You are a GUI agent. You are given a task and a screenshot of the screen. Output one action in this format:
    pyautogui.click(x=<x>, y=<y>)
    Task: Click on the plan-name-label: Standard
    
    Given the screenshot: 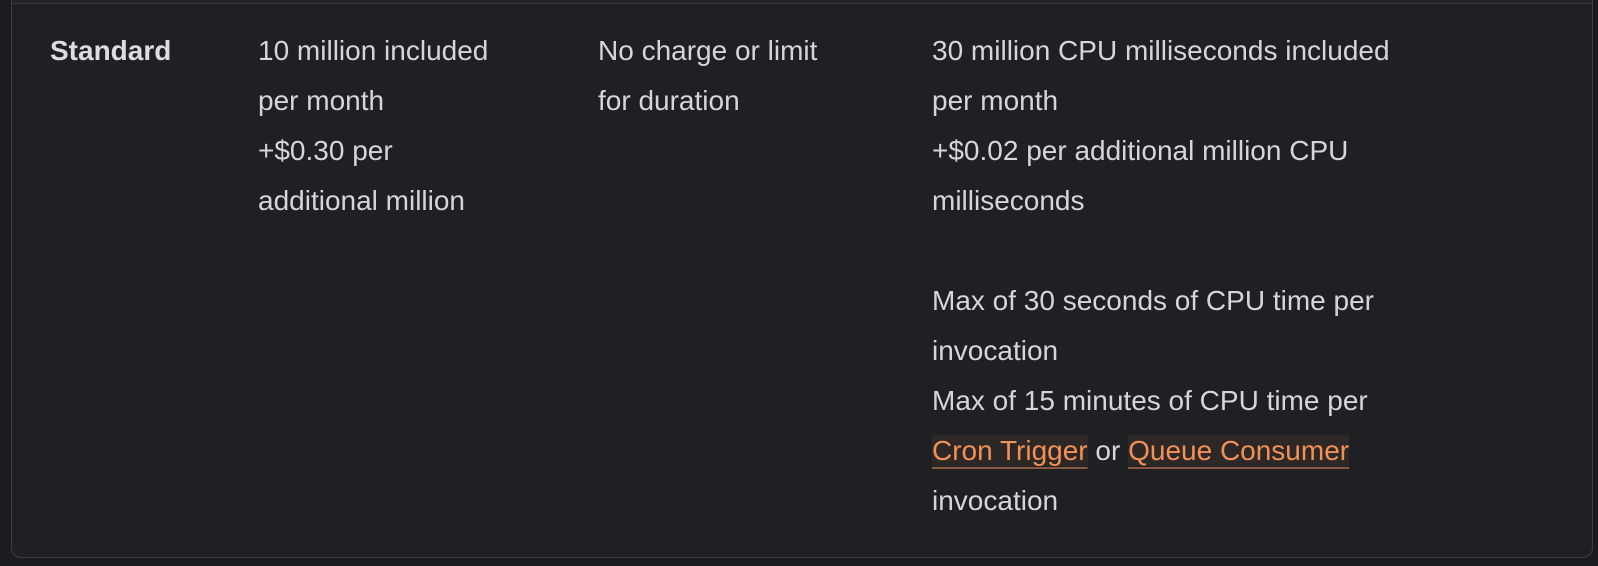 What is the action you would take?
    pyautogui.click(x=111, y=50)
    